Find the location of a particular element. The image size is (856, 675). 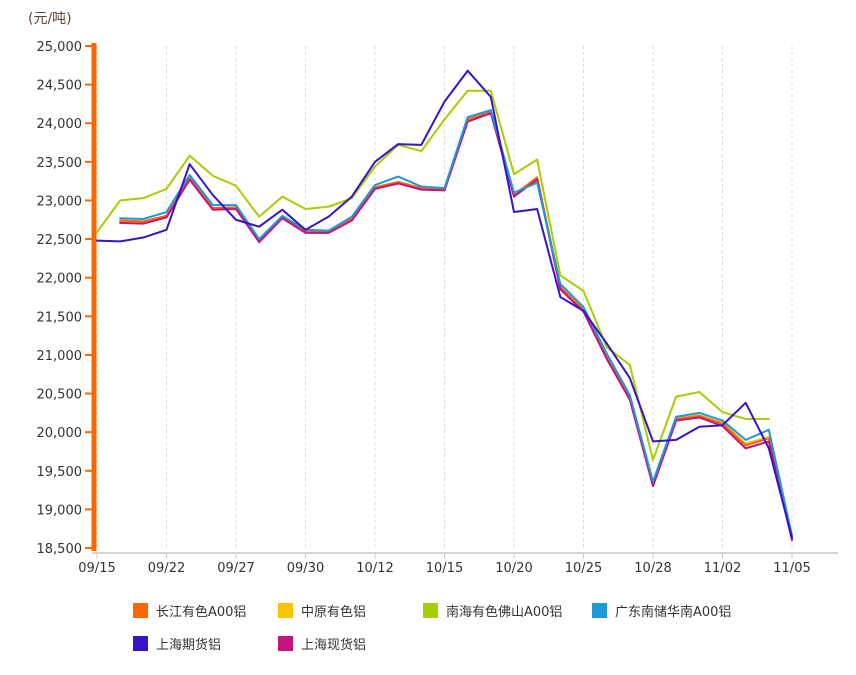

x-tick-label: 10/28 is located at coordinates (652, 568).